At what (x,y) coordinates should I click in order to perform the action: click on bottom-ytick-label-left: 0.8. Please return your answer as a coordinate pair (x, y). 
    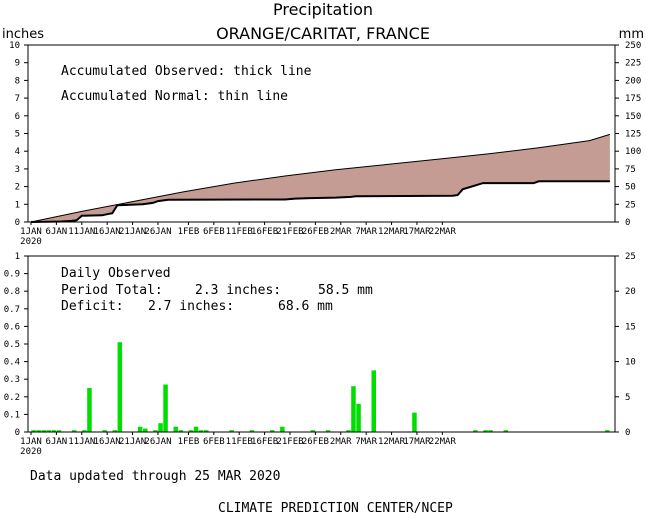
    Looking at the image, I should click on (12, 292).